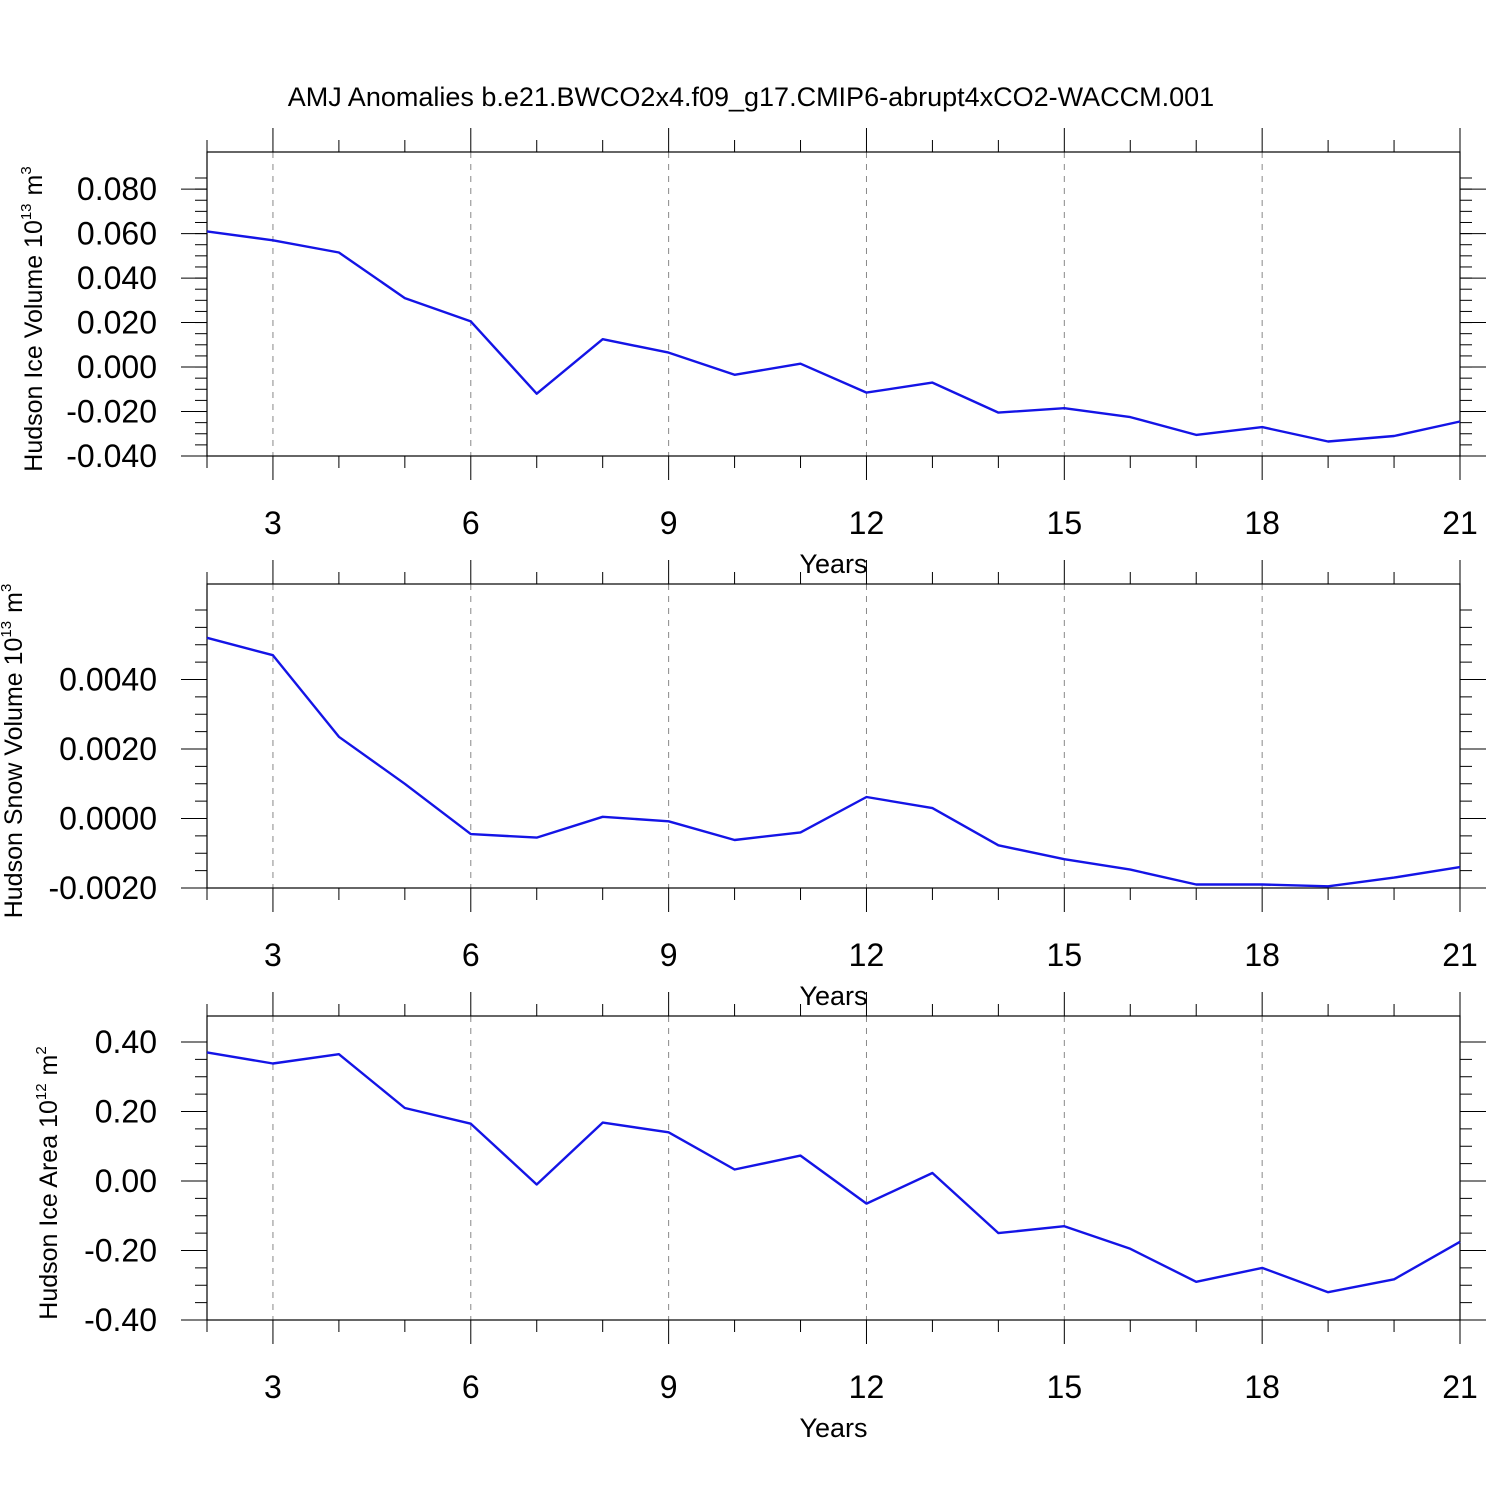 The width and height of the screenshot is (1500, 1500). I want to click on y-axis-label: Hudson Ice Area 1012 m2, so click(48, 1182).